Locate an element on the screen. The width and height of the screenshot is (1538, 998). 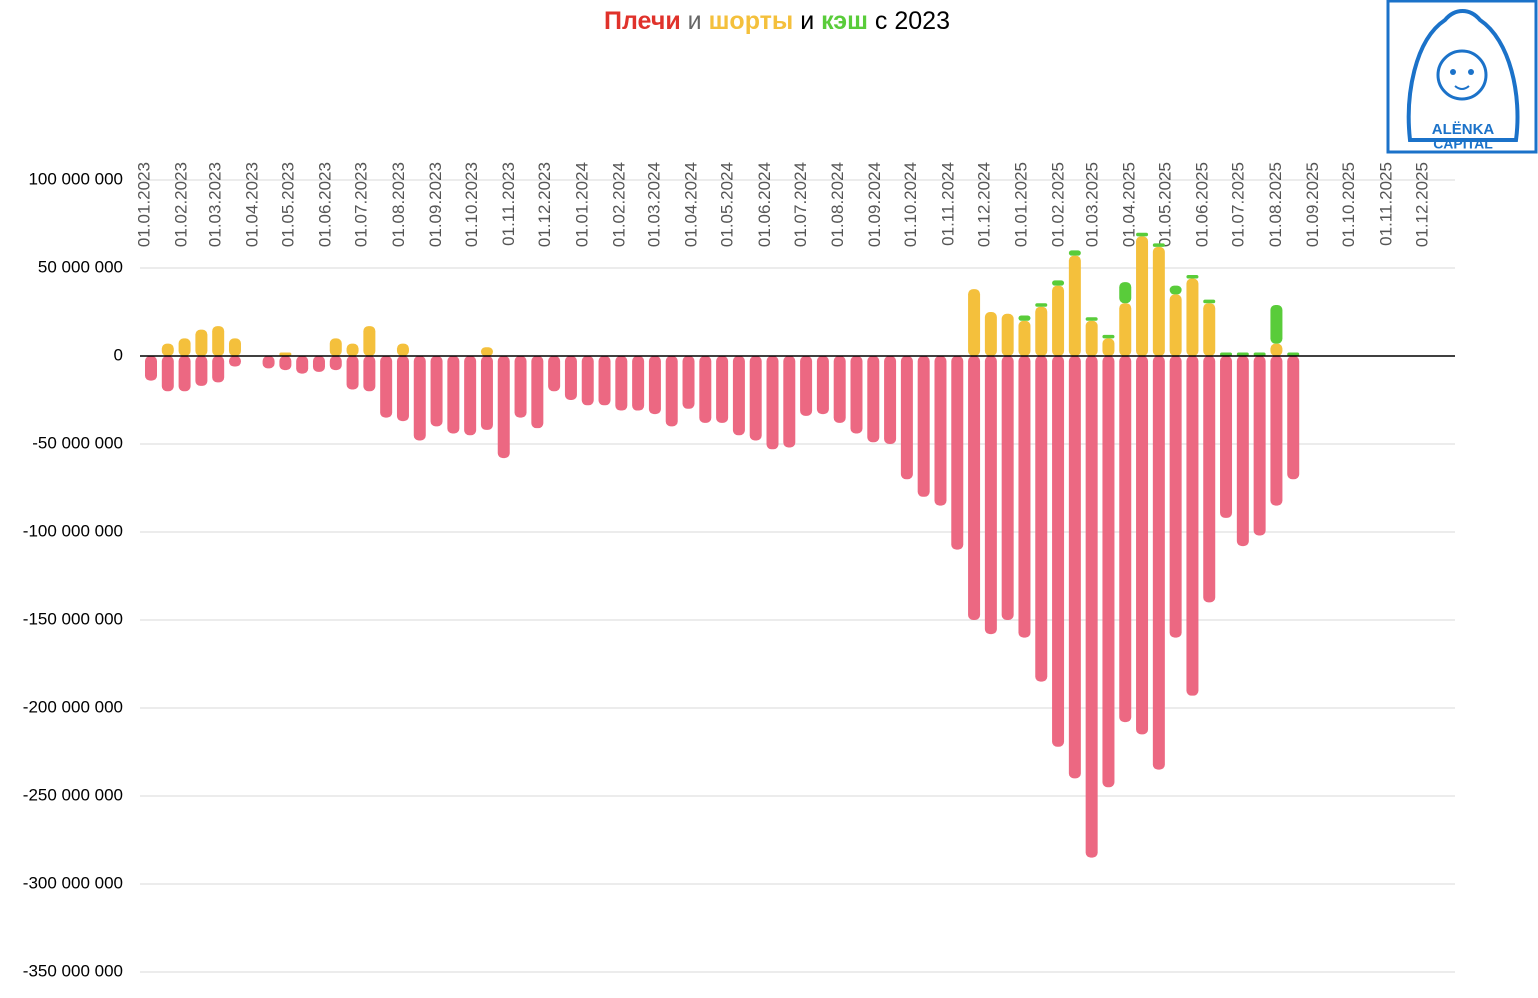
x-tick-label: 01.07.2023 is located at coordinates (361, 204).